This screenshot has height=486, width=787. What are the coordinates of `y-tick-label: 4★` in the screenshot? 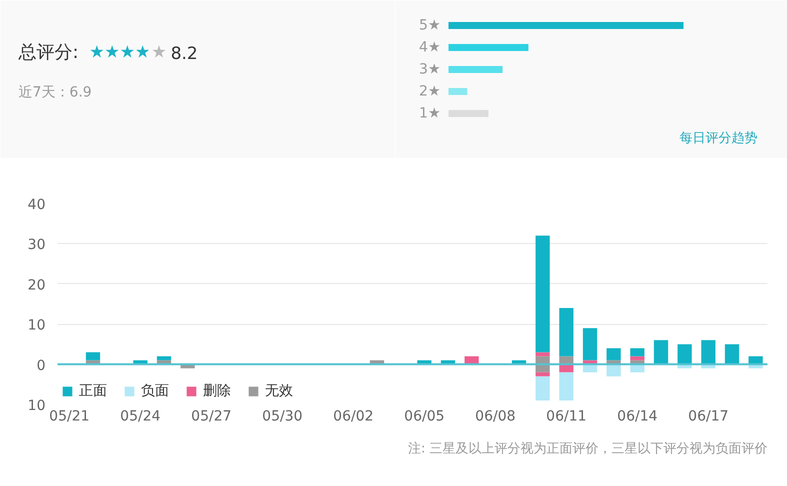 It's located at (430, 48).